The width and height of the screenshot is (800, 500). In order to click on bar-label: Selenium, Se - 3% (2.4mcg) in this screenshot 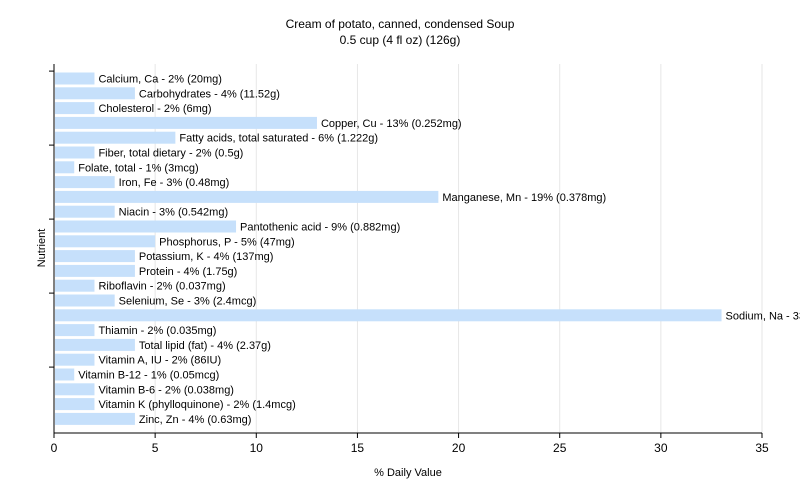, I will do `click(188, 302)`.